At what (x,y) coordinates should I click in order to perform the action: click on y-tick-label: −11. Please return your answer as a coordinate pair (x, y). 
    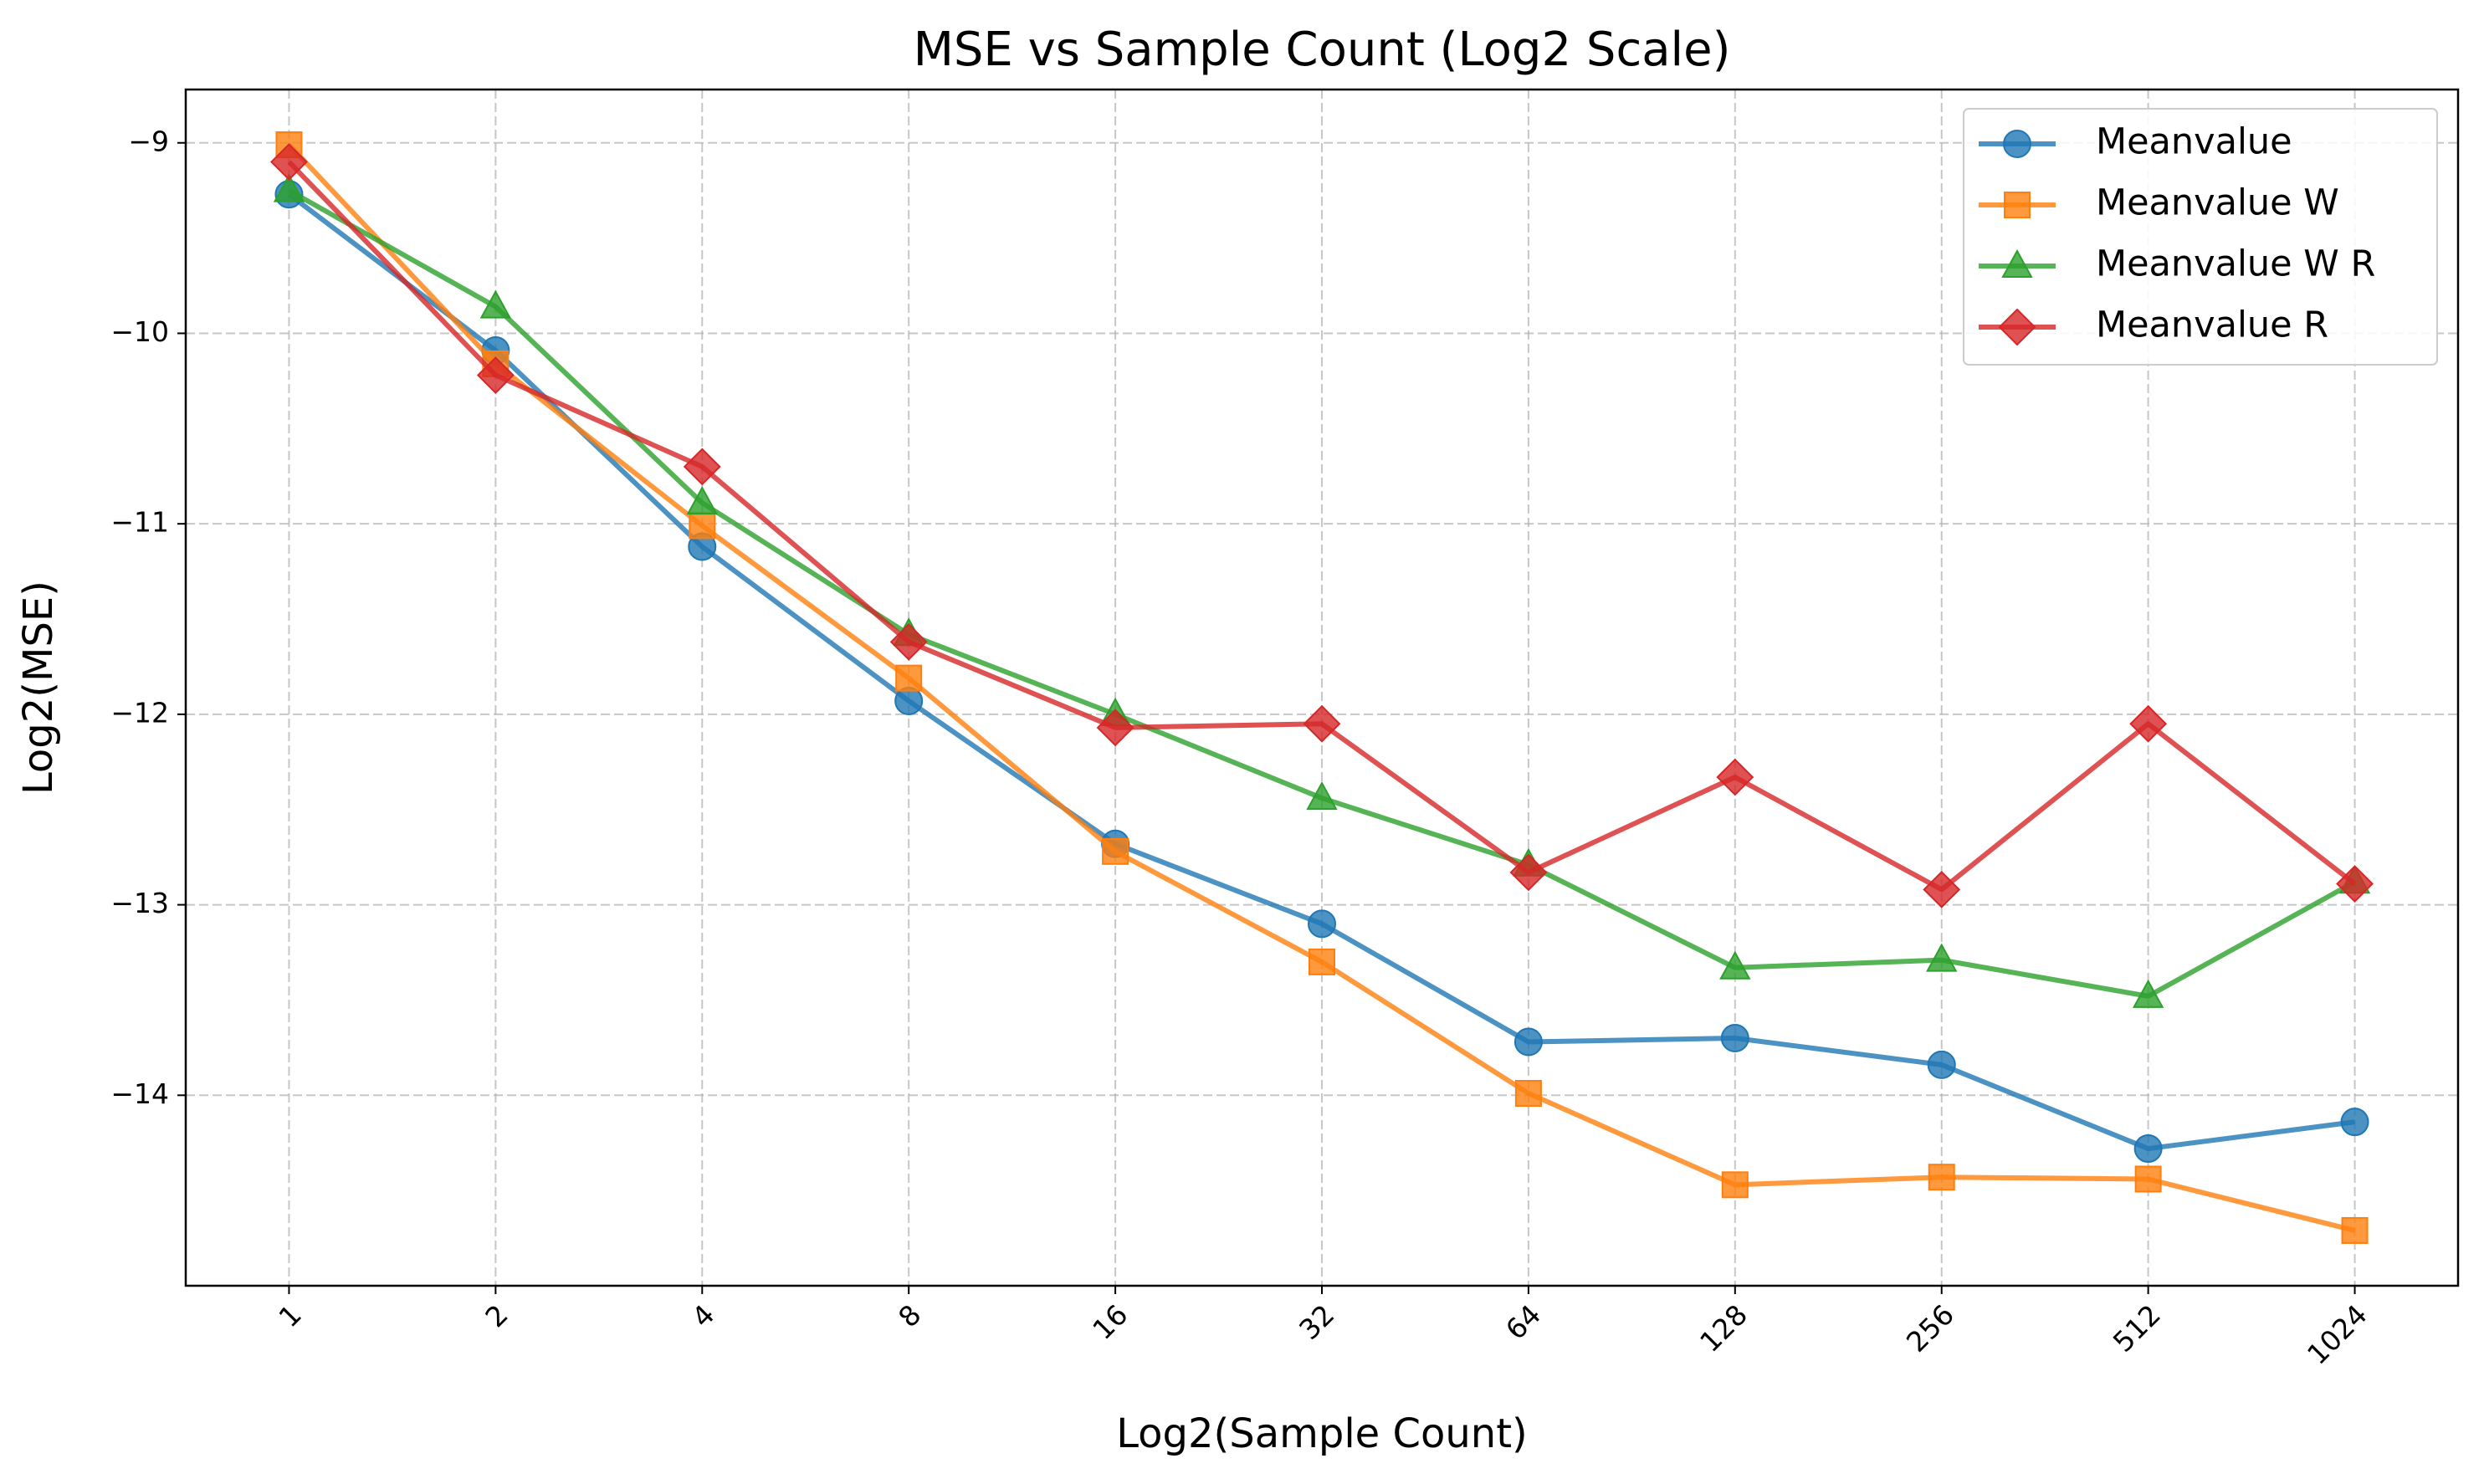
    Looking at the image, I should click on (139, 522).